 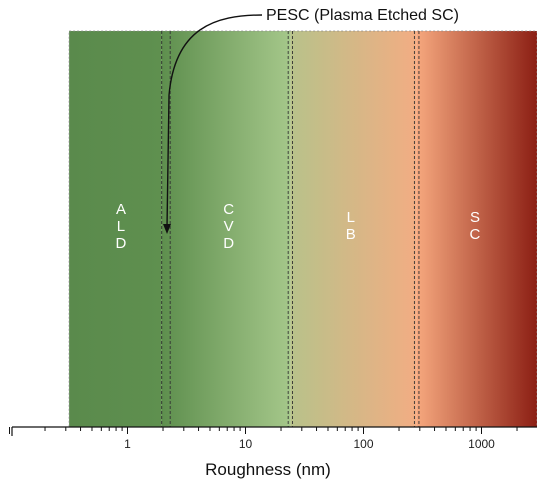 I want to click on x-tick-label: 100, so click(x=363, y=444).